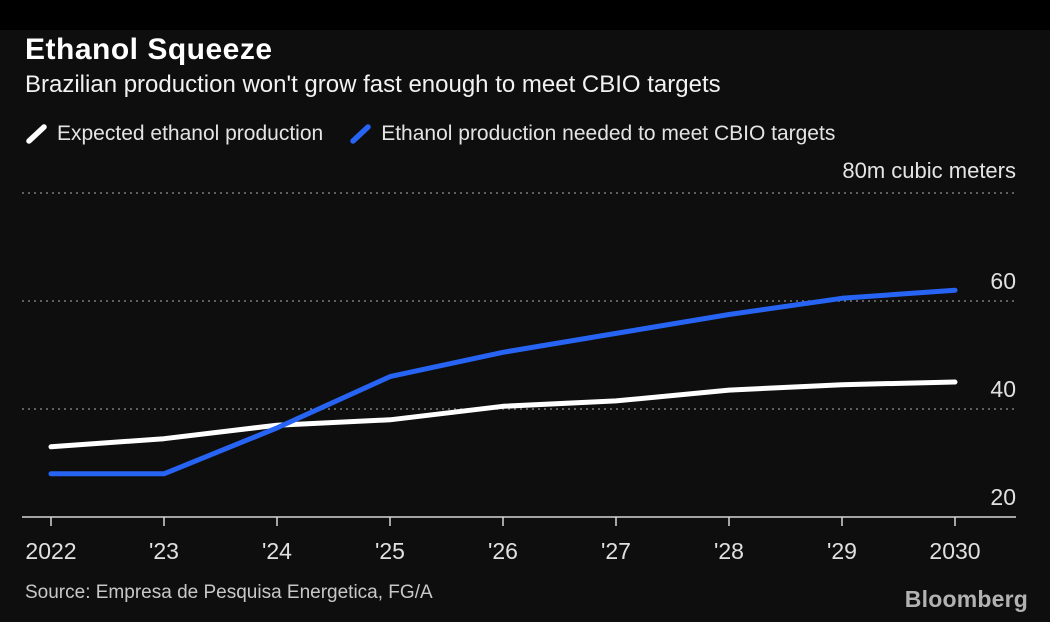 The width and height of the screenshot is (1050, 622). I want to click on series-line-expected, so click(503, 414).